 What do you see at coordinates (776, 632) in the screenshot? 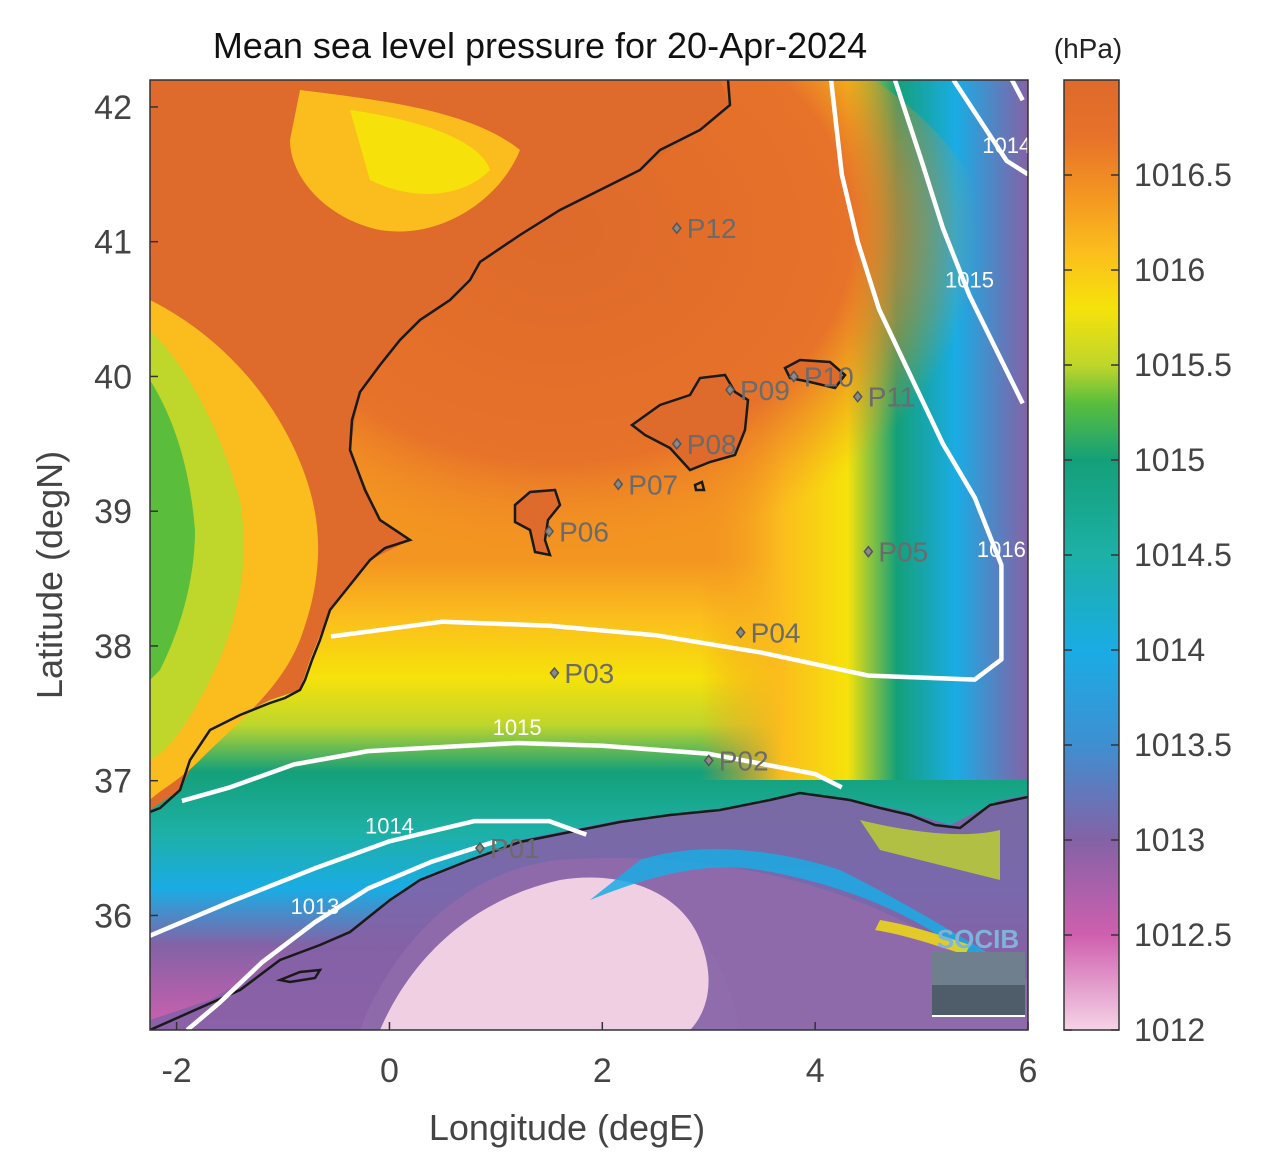
I see `station-label: P04` at bounding box center [776, 632].